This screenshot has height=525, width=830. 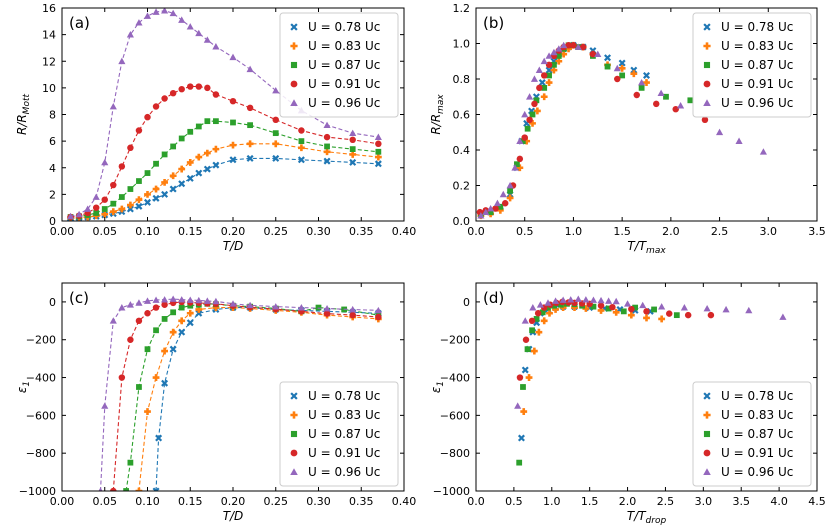 I want to click on y-axis-label: ε1, so click(x=23, y=387).